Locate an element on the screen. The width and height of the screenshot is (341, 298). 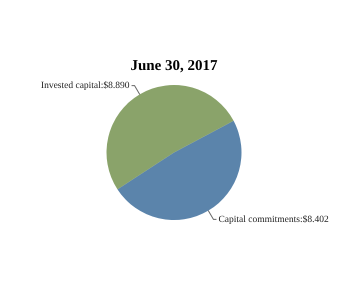
chart-title: June 30, 2017 is located at coordinates (174, 66).